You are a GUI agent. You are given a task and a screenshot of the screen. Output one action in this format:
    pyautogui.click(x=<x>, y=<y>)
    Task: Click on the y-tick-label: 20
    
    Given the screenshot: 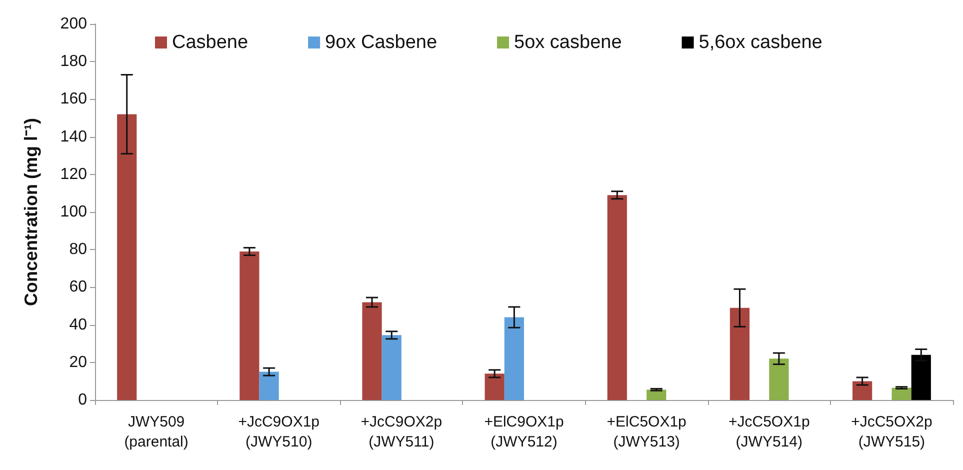 What is the action you would take?
    pyautogui.click(x=78, y=362)
    